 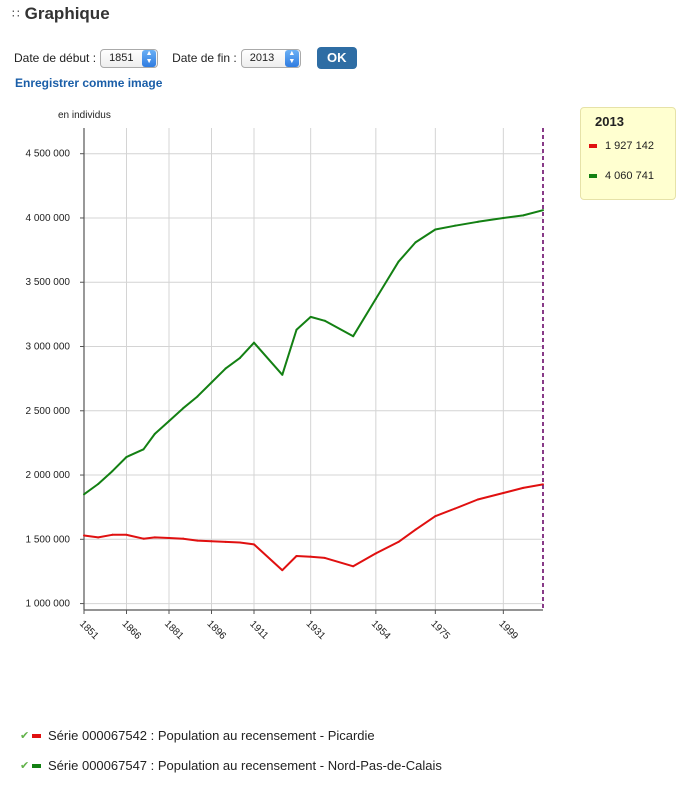 What do you see at coordinates (440, 630) in the screenshot?
I see `x-tick-label: 1975` at bounding box center [440, 630].